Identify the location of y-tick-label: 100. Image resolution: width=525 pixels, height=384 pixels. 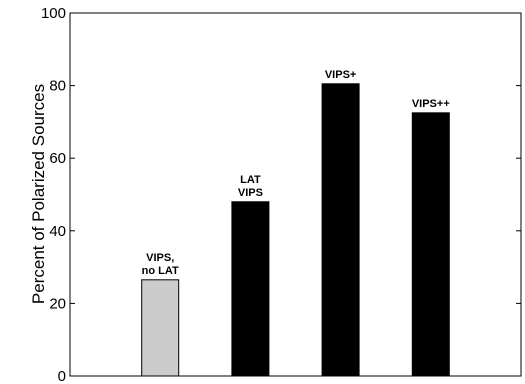
(53, 13).